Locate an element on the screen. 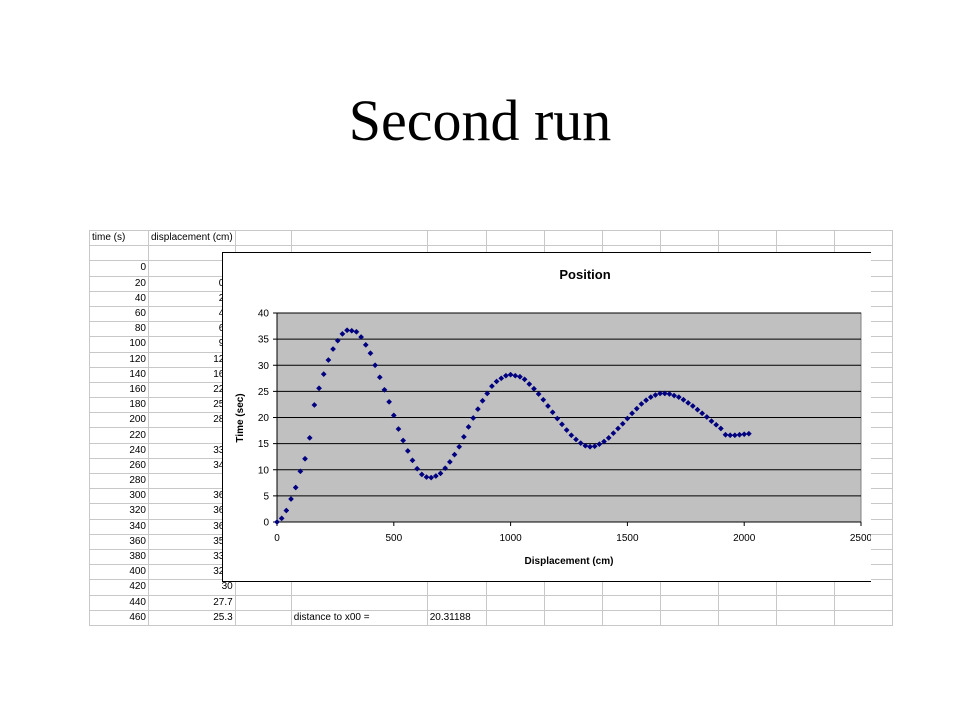 Image resolution: width=960 pixels, height=720 pixels. y-tick-label: 15 is located at coordinates (264, 444).